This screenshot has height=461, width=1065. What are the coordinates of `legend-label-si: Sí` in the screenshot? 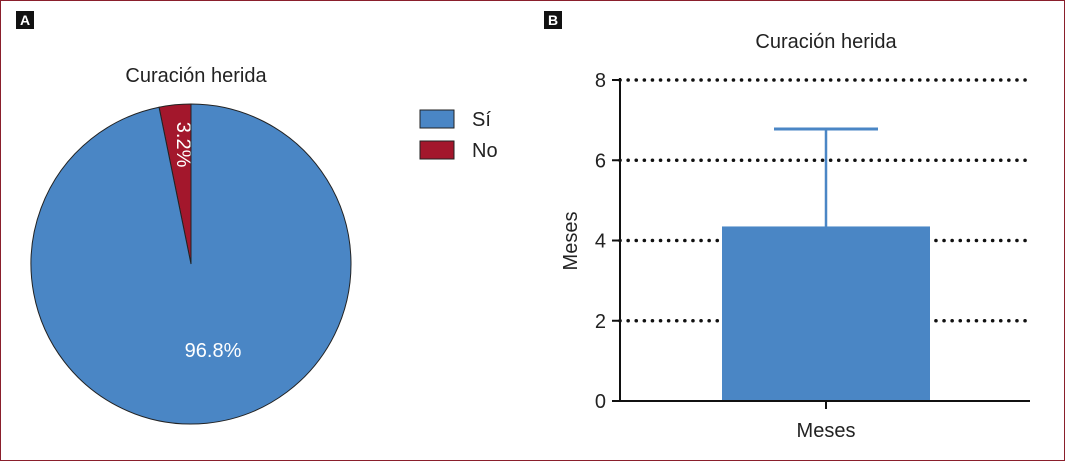 It's located at (481, 120).